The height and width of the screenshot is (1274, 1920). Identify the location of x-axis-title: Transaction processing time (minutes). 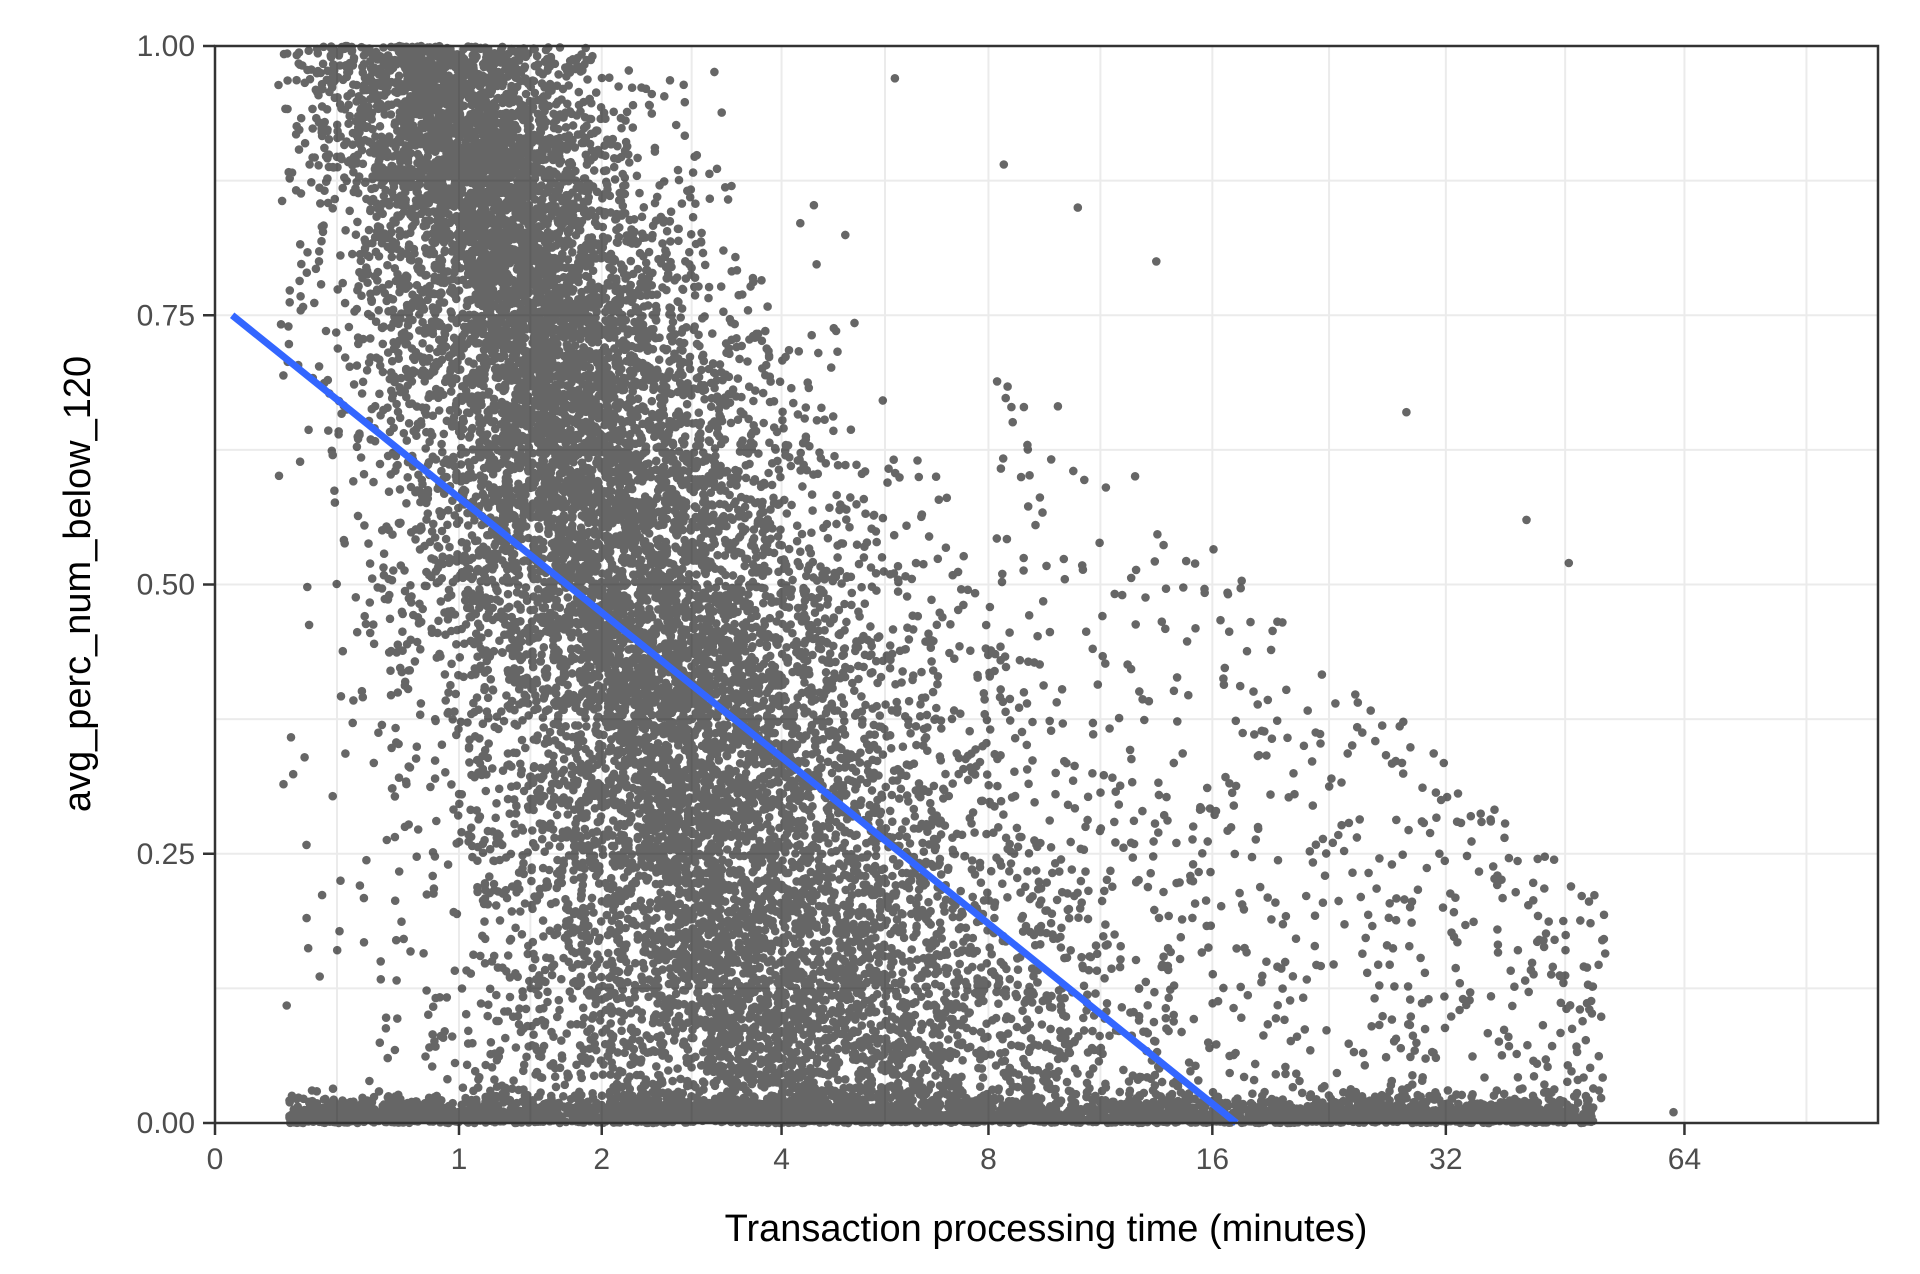
(1046, 1229).